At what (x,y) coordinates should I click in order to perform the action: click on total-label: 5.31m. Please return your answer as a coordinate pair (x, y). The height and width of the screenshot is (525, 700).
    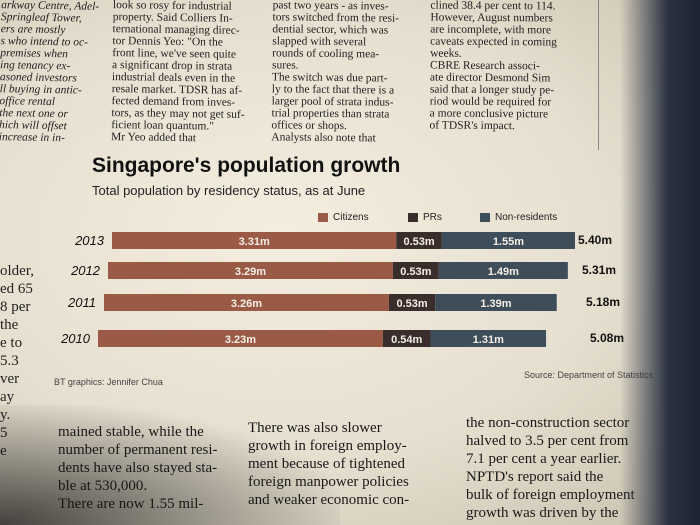
    Looking at the image, I should click on (599, 270).